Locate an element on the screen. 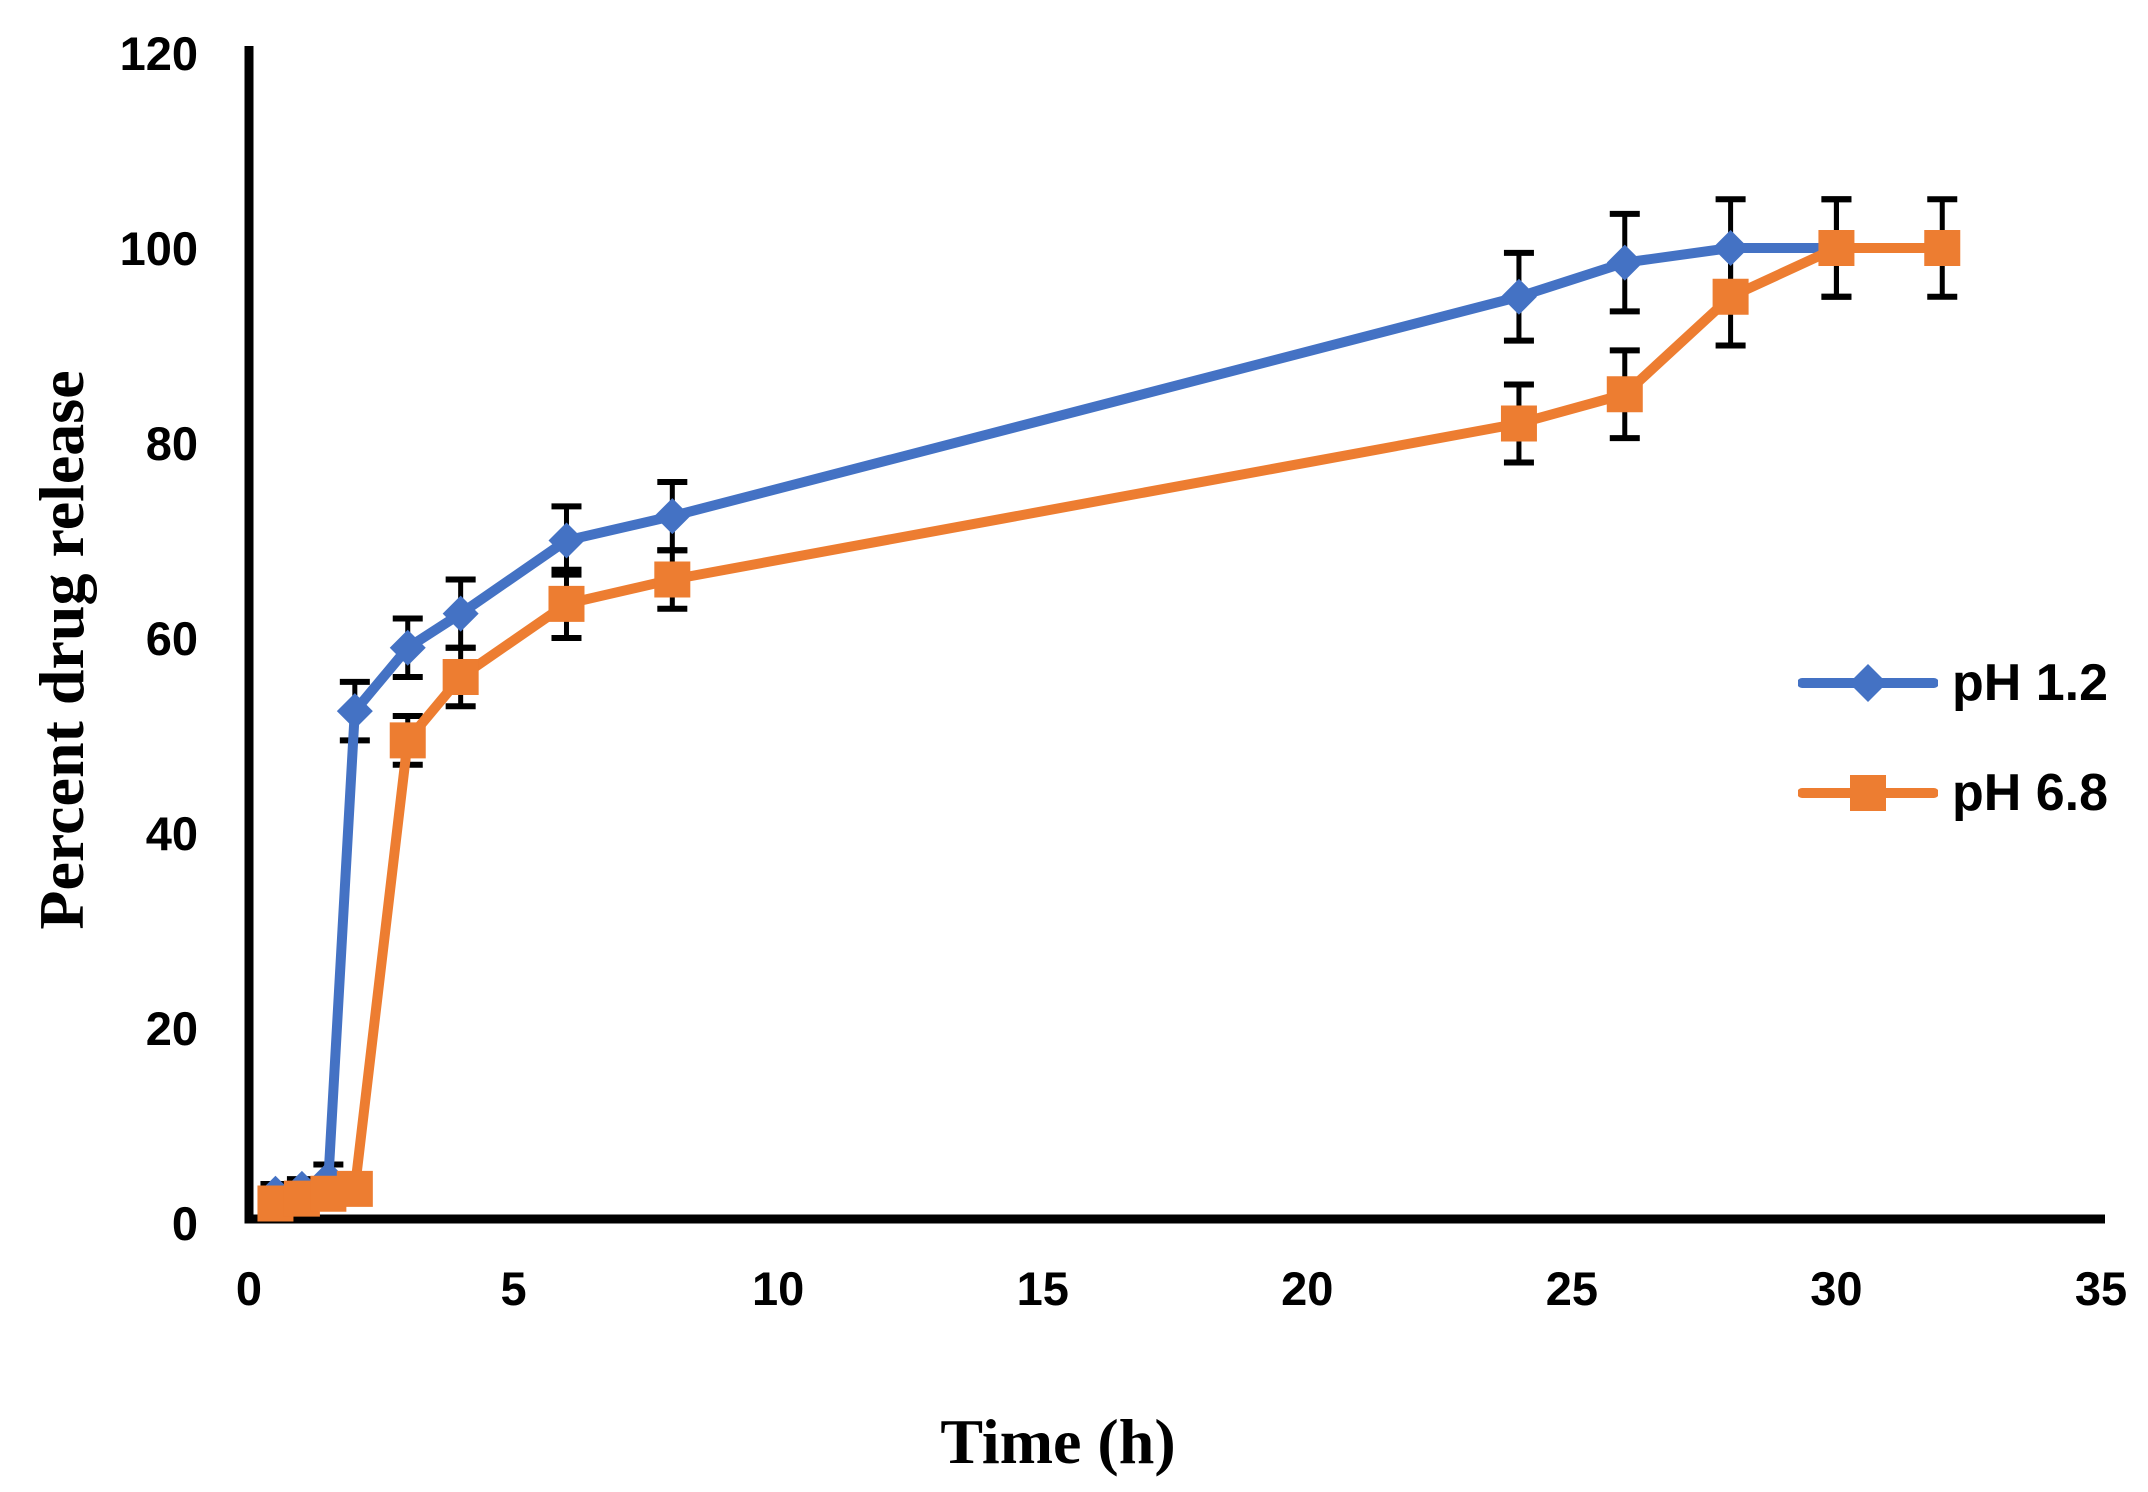 This screenshot has height=1492, width=2148. svg-text: 100 is located at coordinates (159, 248).